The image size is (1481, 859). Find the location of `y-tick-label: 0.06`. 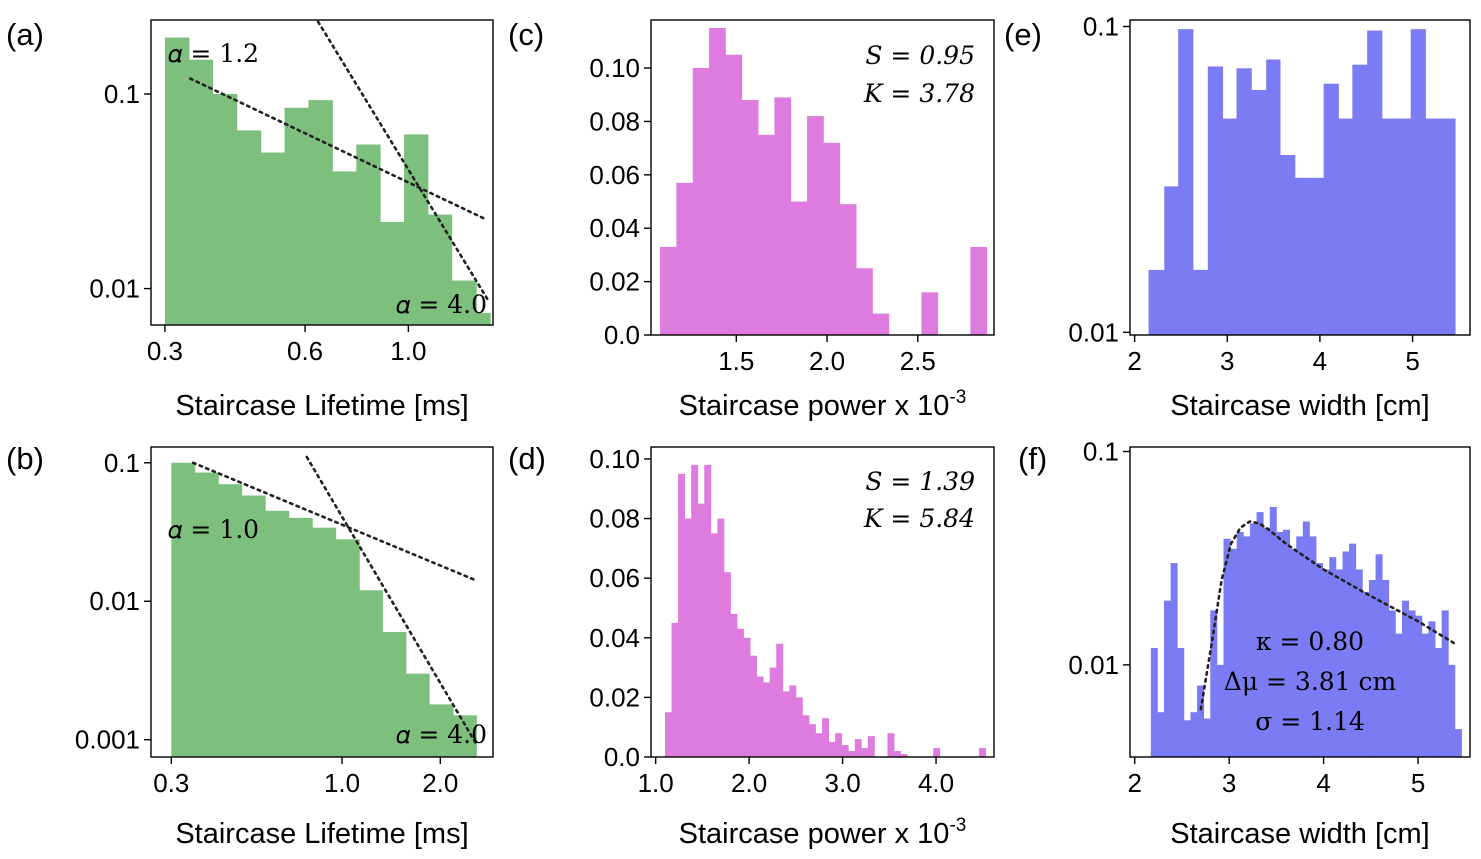

y-tick-label: 0.06 is located at coordinates (614, 578).